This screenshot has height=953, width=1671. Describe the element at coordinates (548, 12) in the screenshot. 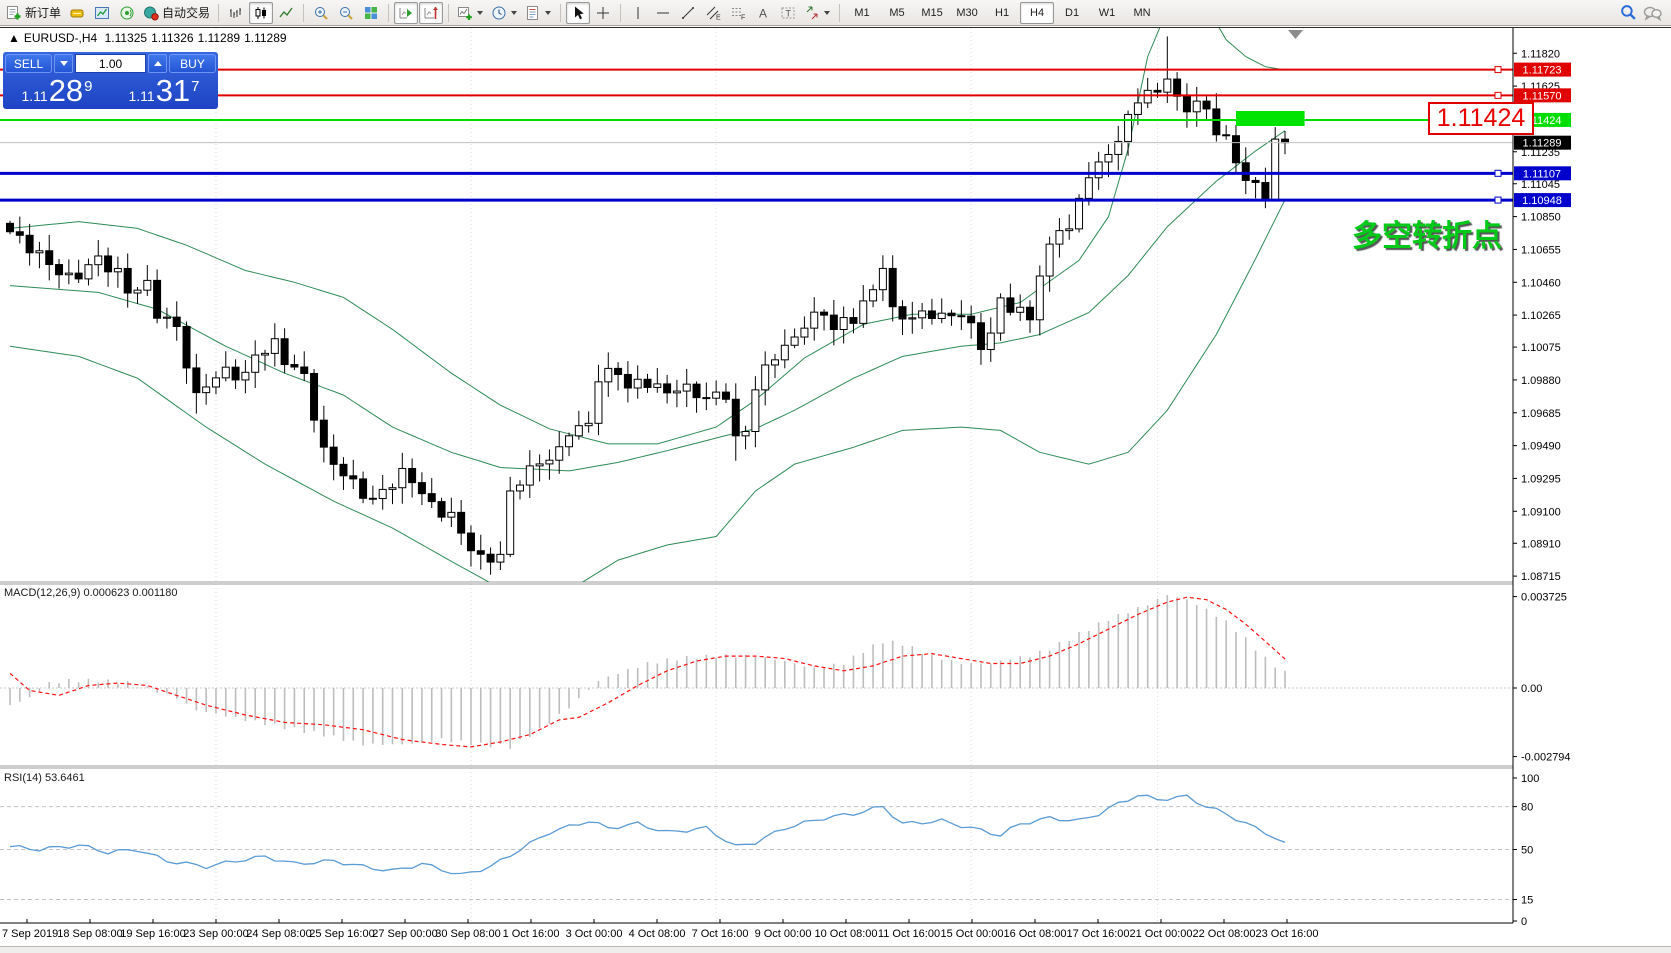

I see `templates-dropdown-caret-icon` at that location.